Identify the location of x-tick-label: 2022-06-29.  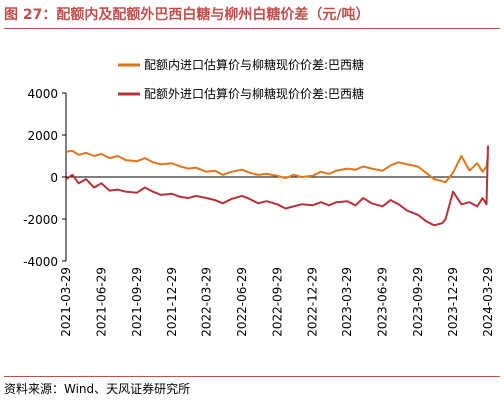
(242, 302).